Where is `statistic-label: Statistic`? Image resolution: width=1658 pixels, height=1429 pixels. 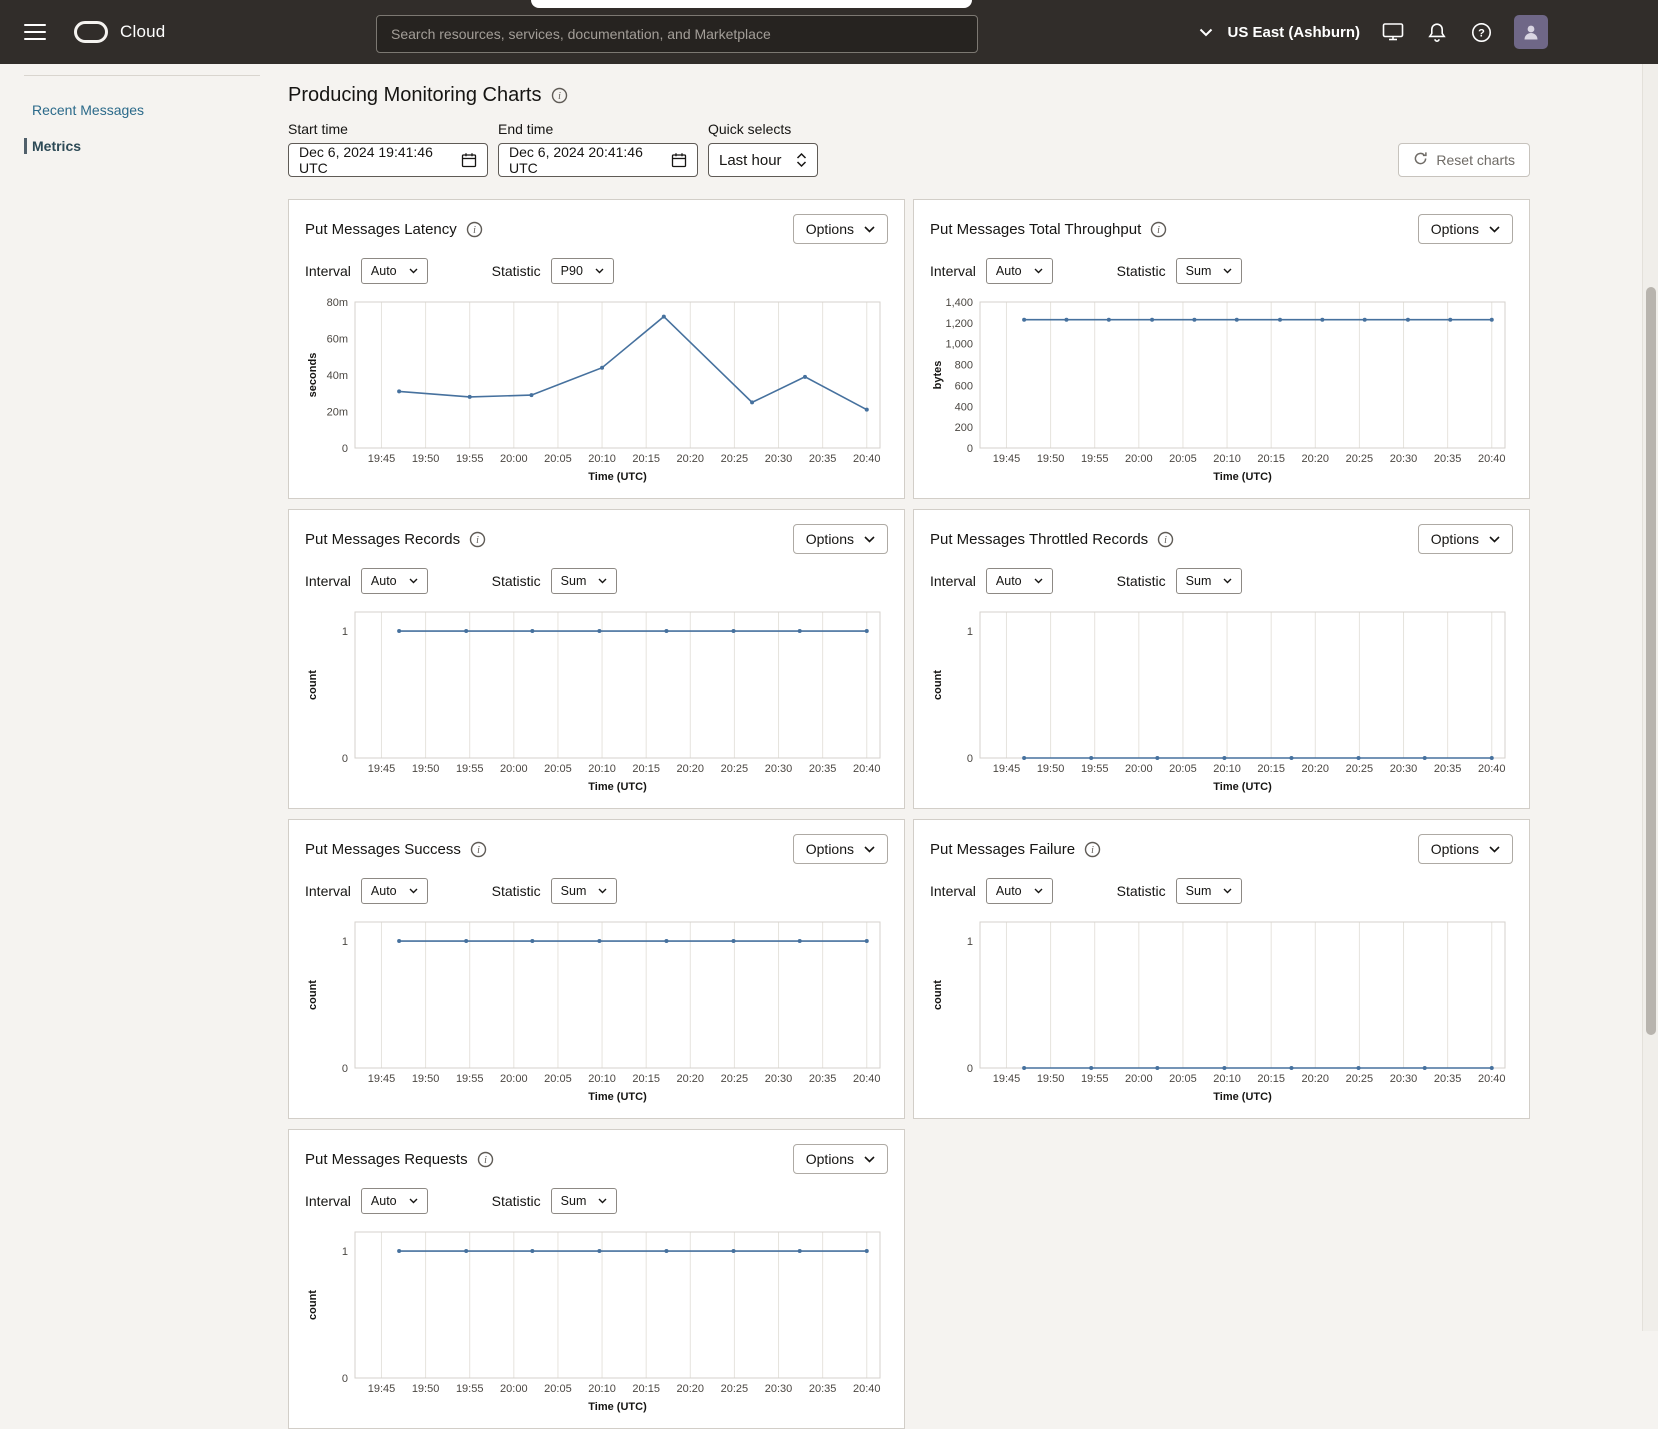
statistic-label: Statistic is located at coordinates (516, 891).